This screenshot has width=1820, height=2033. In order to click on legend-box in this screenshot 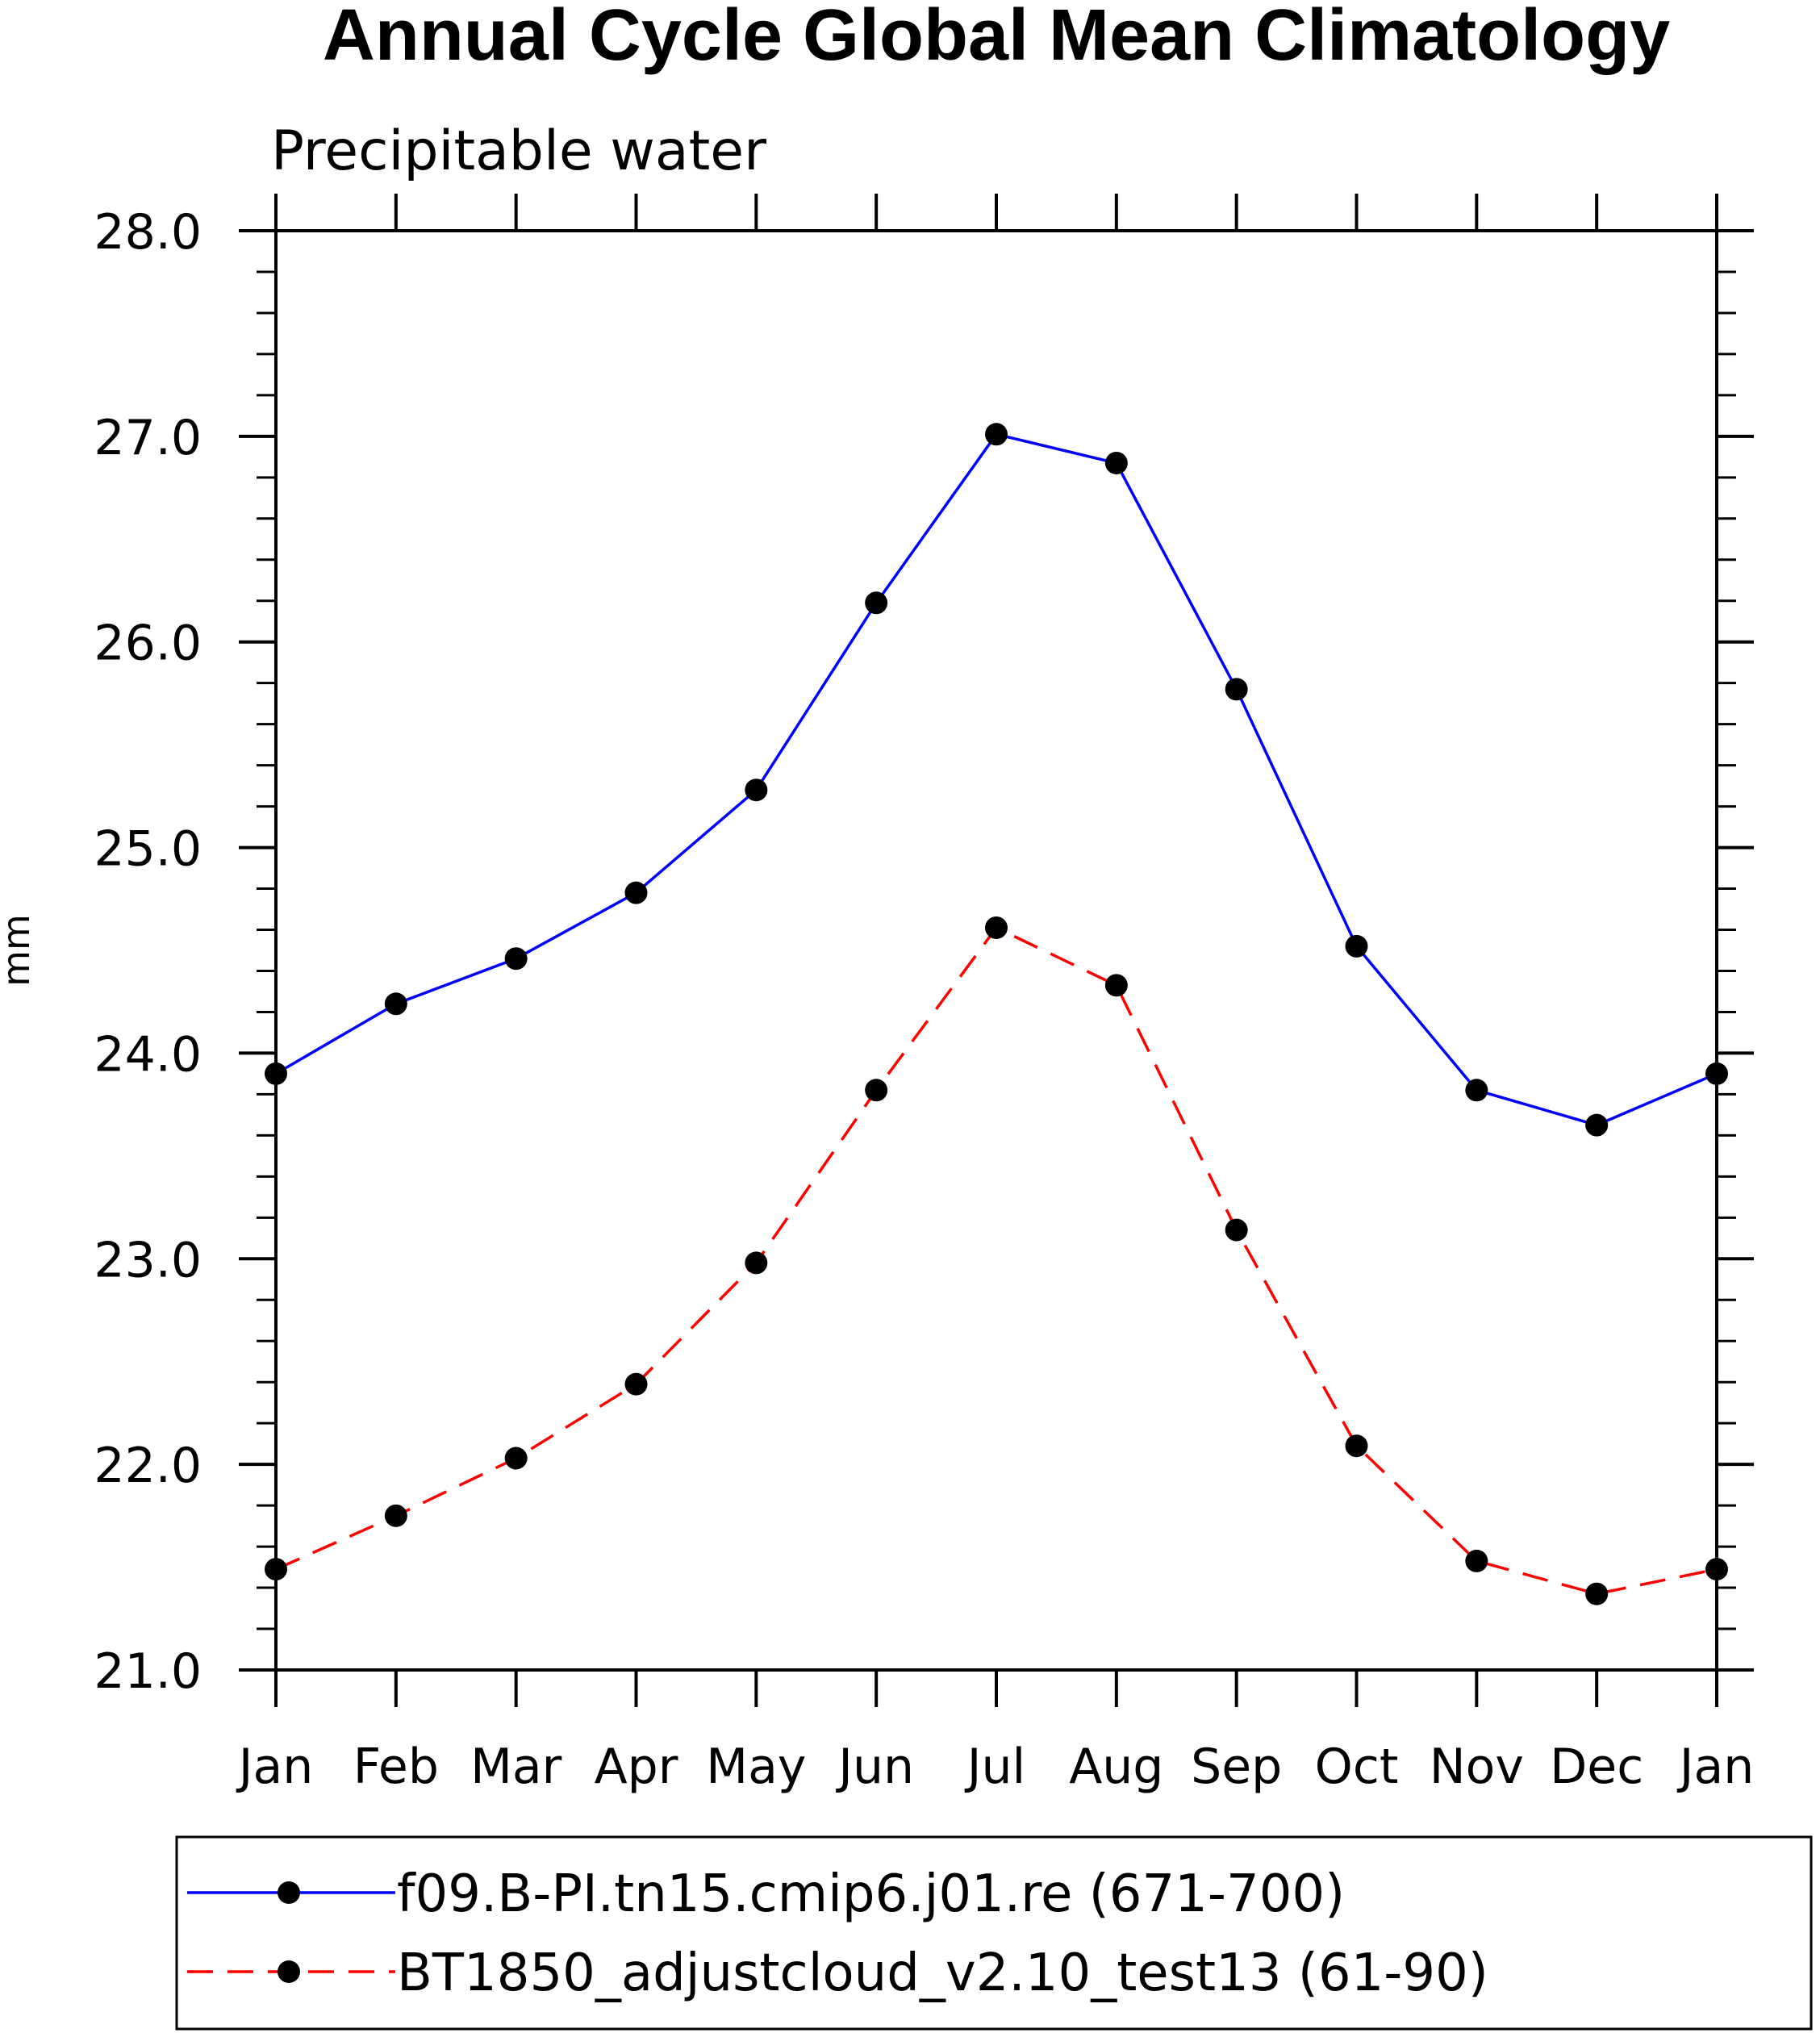, I will do `click(994, 1933)`.